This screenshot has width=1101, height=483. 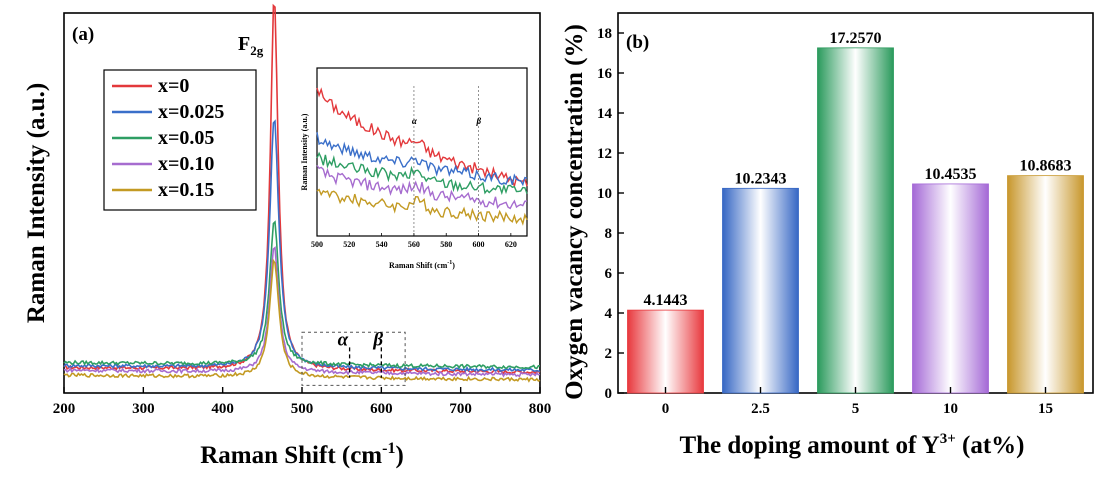 I want to click on inset-x-tick-label: 560, so click(x=414, y=244).